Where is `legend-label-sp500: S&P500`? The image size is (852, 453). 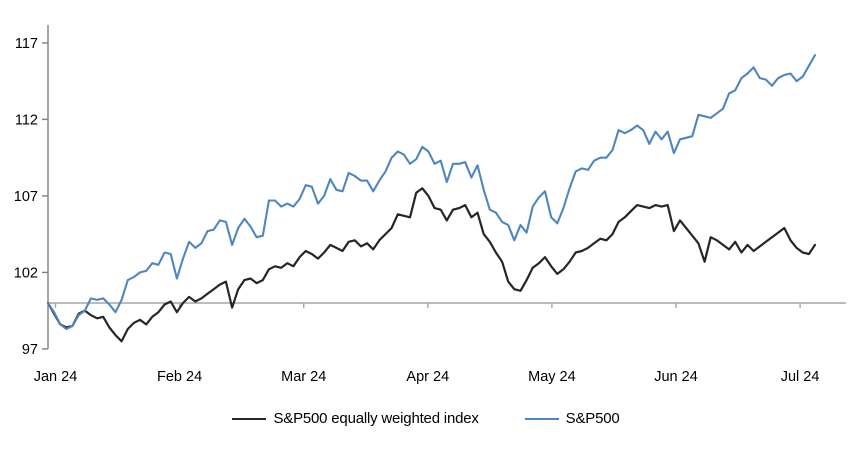
legend-label-sp500: S&P500 is located at coordinates (592, 418).